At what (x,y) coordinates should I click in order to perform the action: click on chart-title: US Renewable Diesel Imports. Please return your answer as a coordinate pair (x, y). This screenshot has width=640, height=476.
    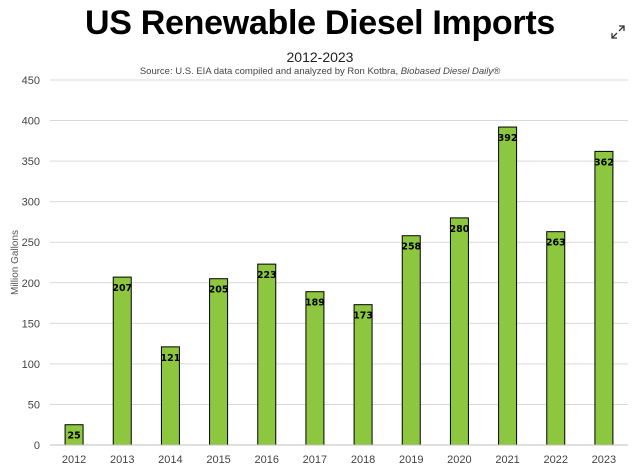
    Looking at the image, I should click on (320, 23).